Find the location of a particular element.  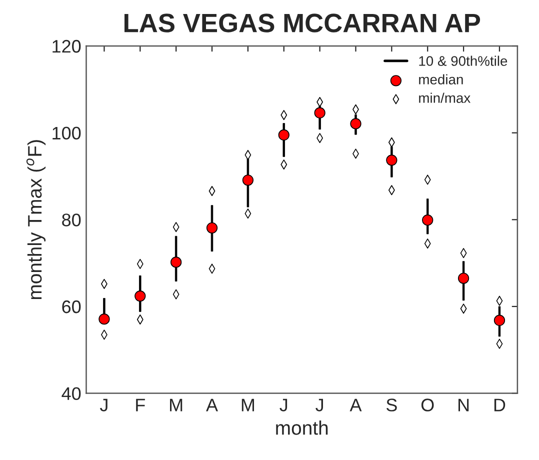

y-tick-label: 80 is located at coordinates (71, 220).